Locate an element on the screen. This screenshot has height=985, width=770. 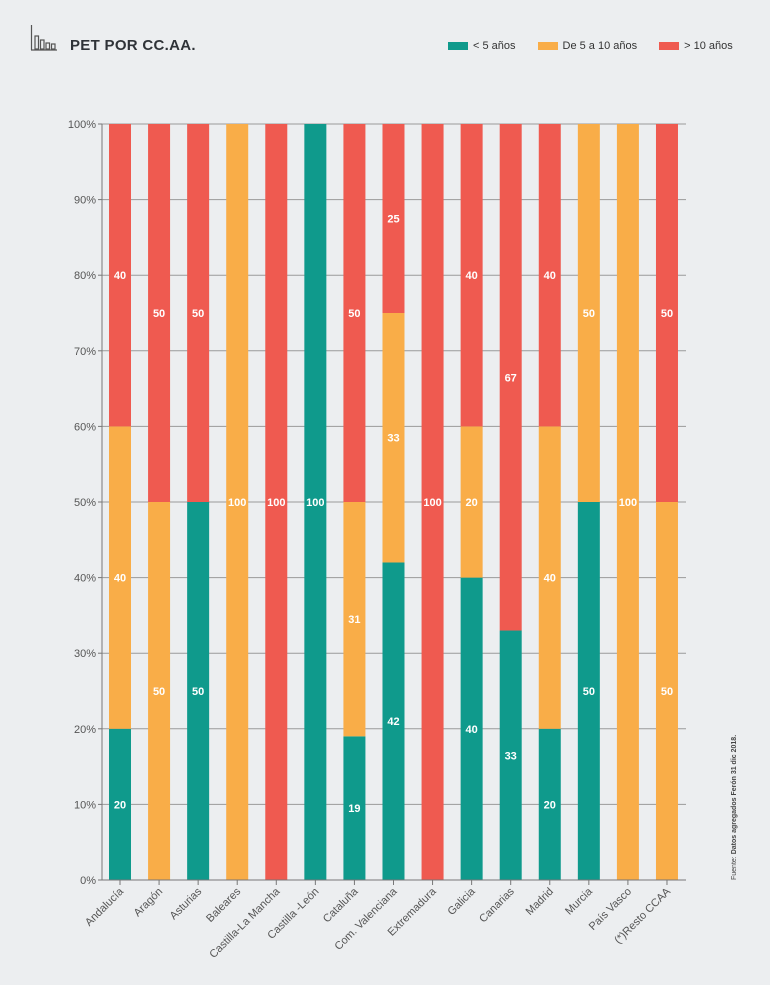
x-tick-label: Baleares is located at coordinates (224, 905).